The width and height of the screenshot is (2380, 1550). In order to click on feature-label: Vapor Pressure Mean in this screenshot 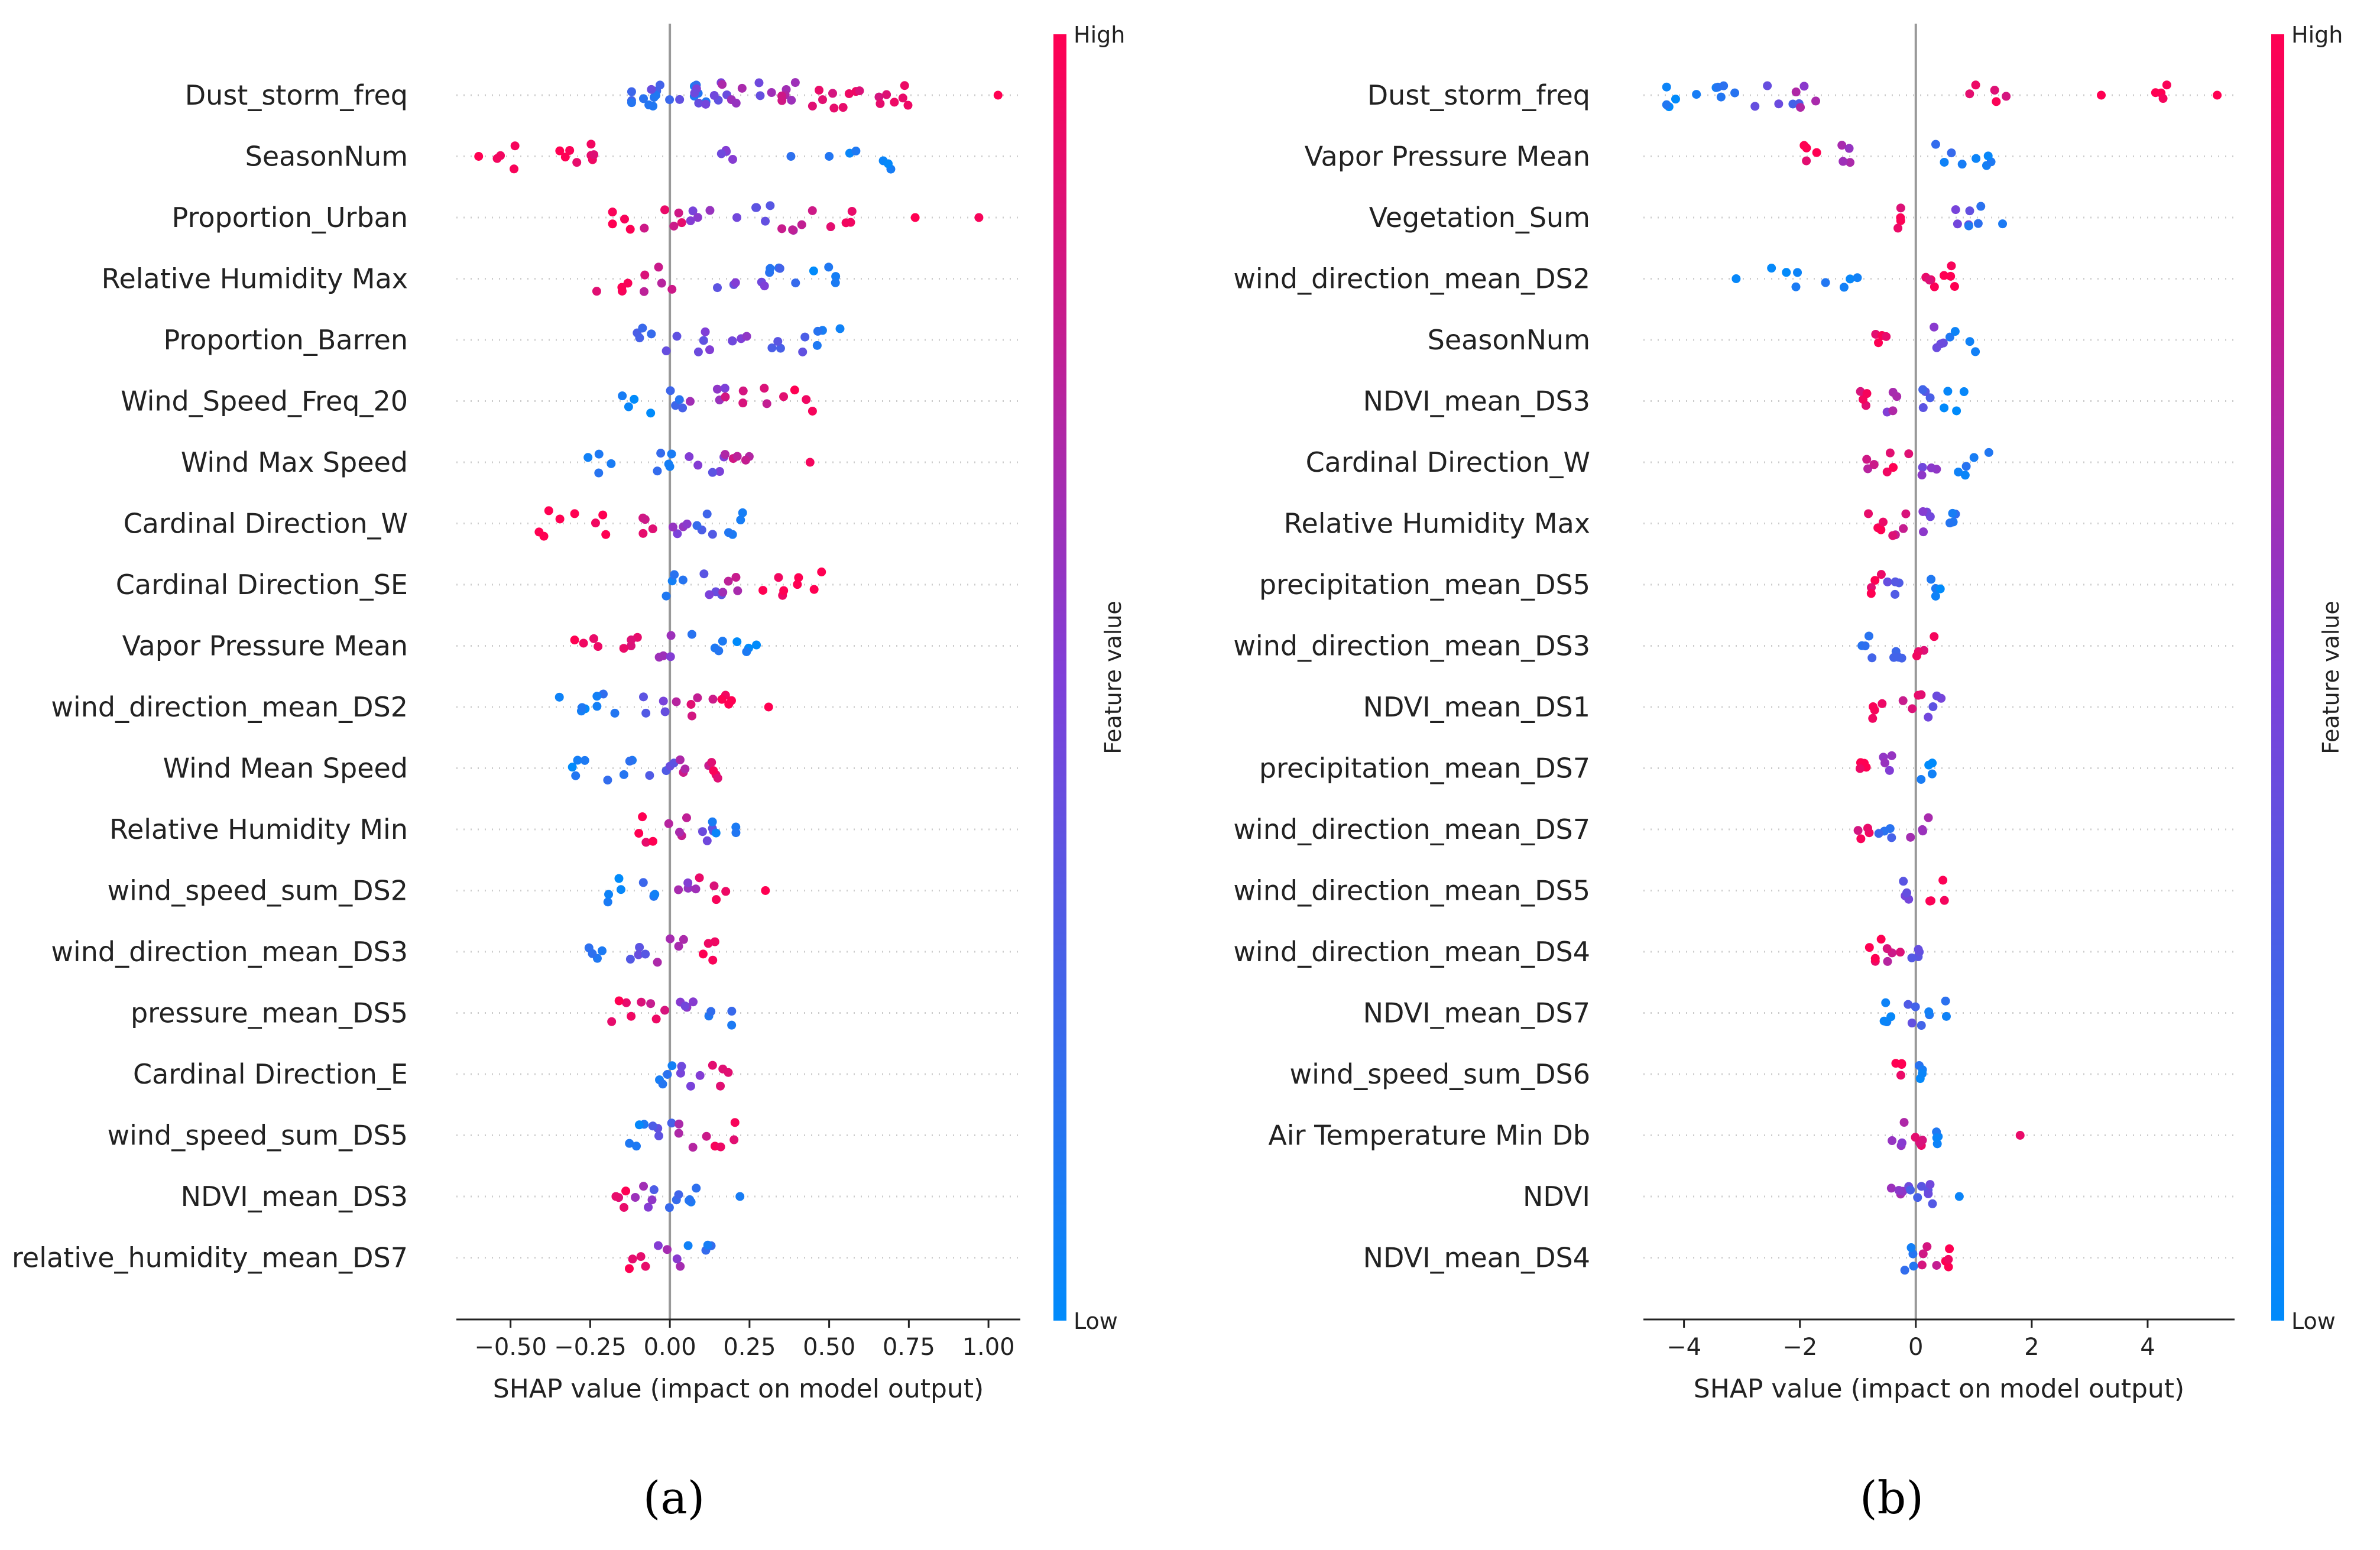, I will do `click(265, 646)`.